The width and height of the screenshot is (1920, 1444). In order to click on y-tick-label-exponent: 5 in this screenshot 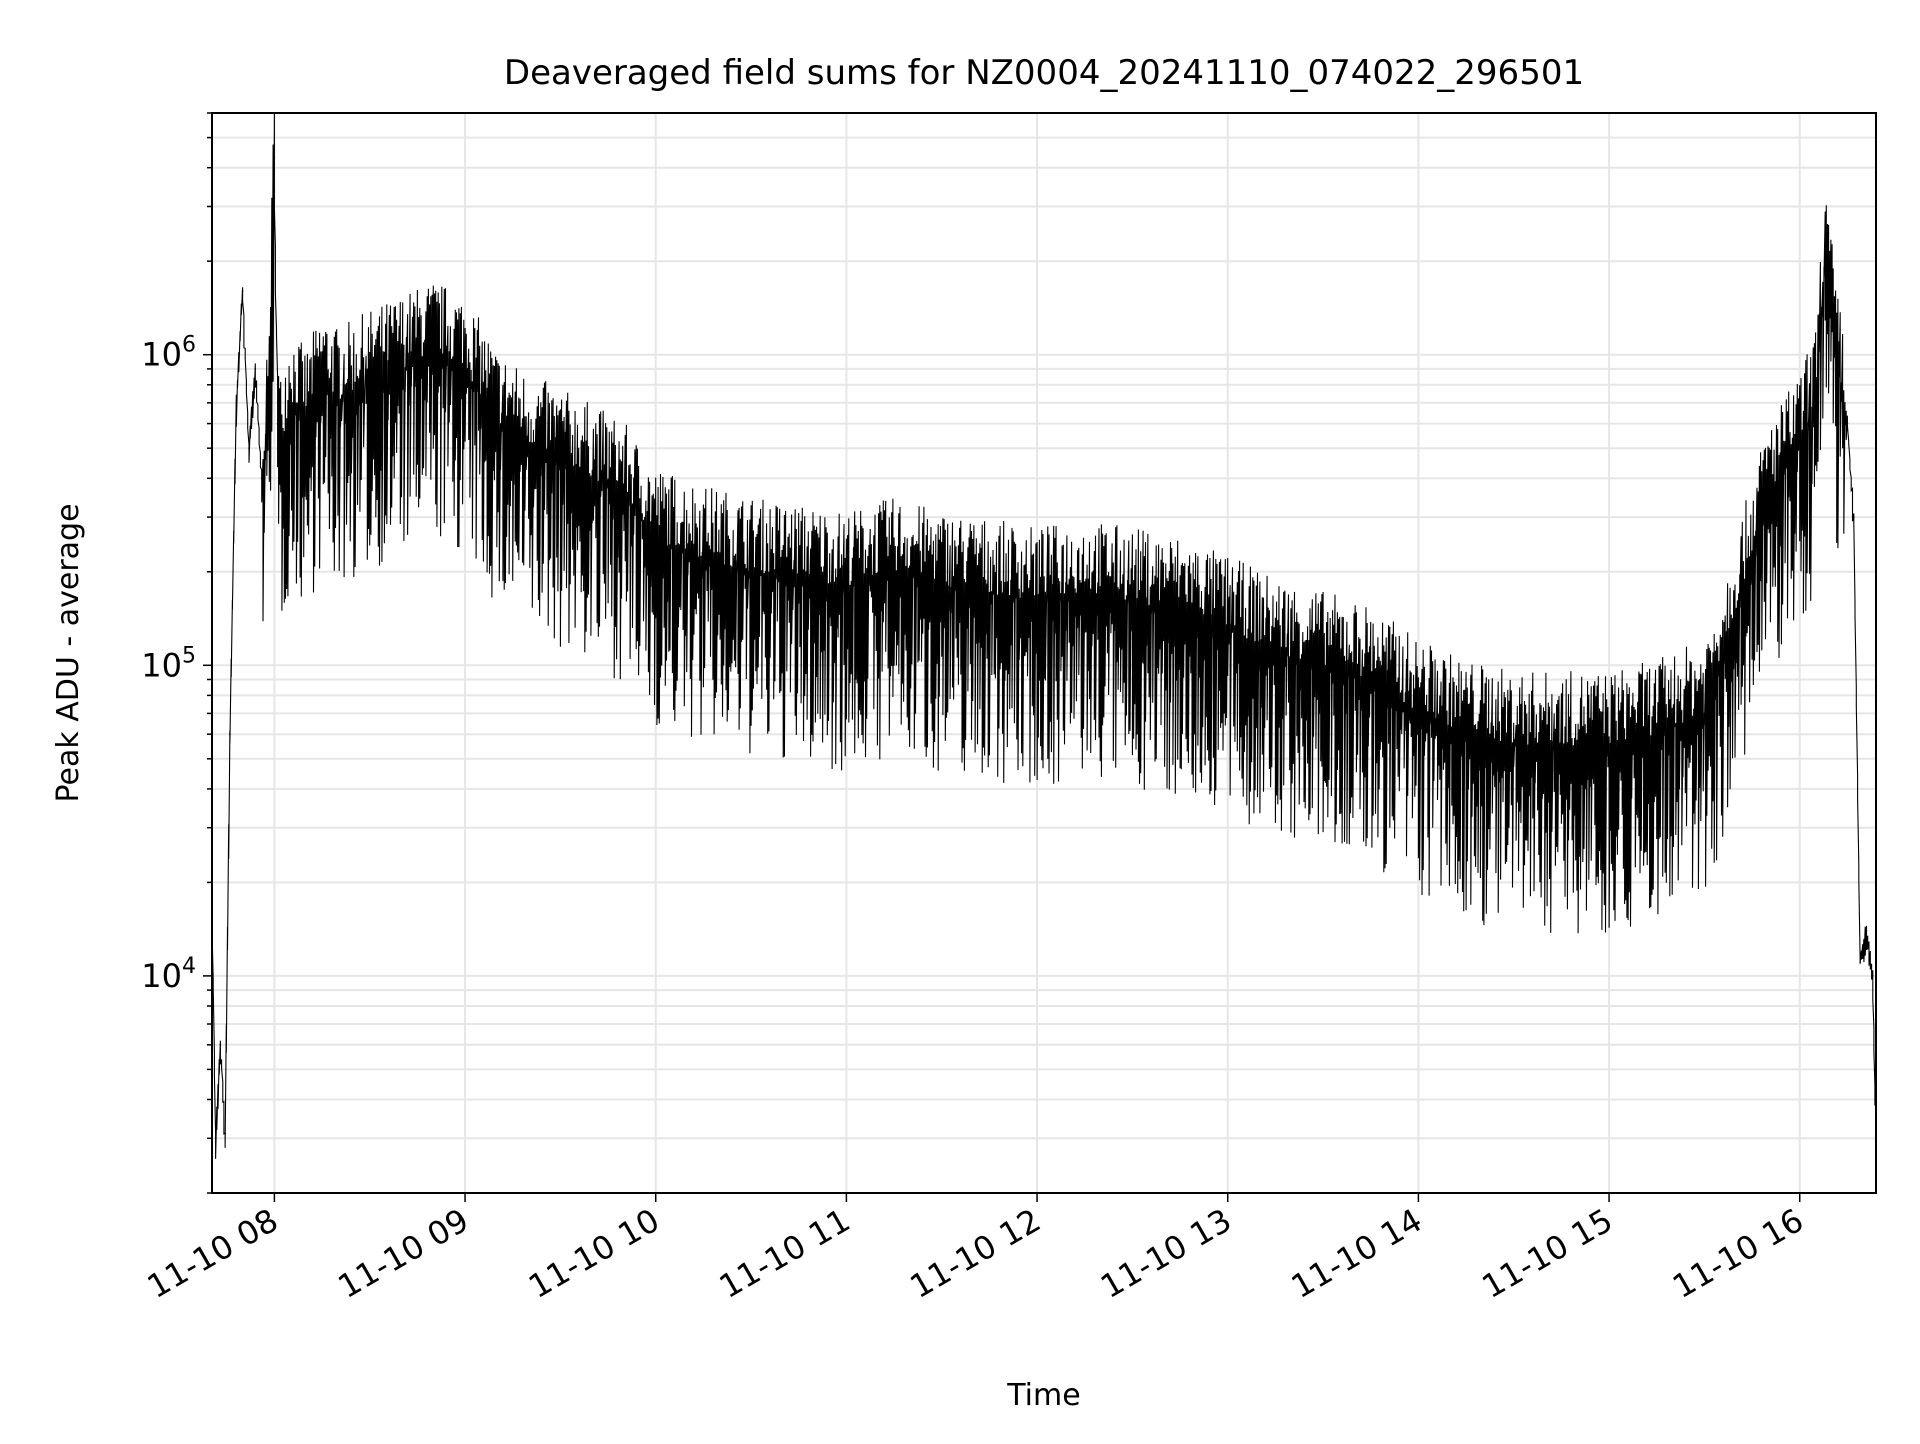, I will do `click(189, 655)`.